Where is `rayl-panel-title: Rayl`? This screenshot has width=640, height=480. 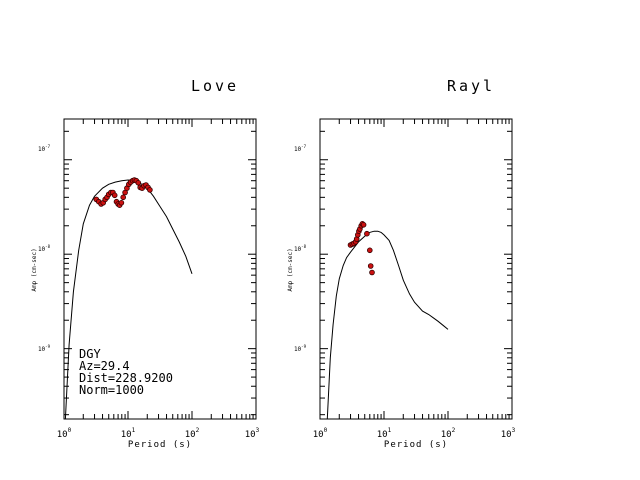 rayl-panel-title: Rayl is located at coordinates (471, 86).